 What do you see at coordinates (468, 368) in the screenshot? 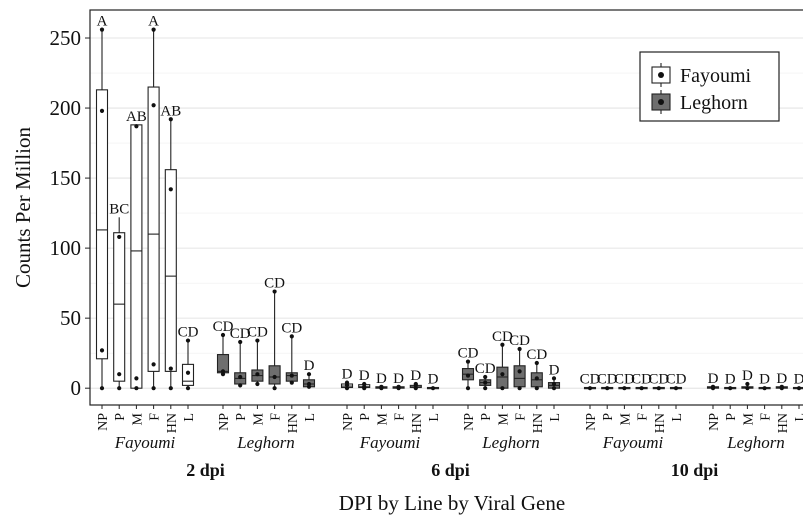
I see `box-6dpi-leghorn-np: CD` at bounding box center [468, 368].